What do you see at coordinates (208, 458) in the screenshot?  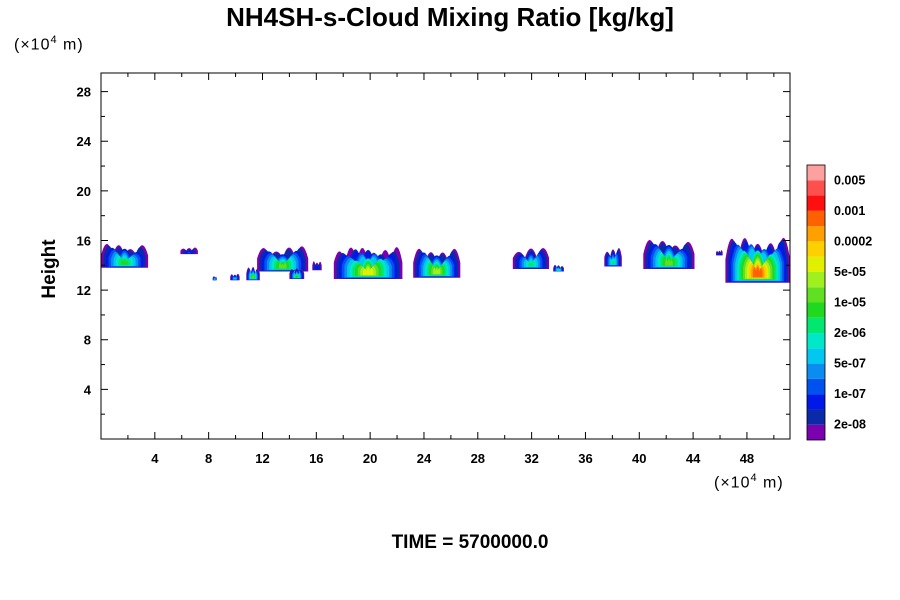 I see `x-tick-label: 8` at bounding box center [208, 458].